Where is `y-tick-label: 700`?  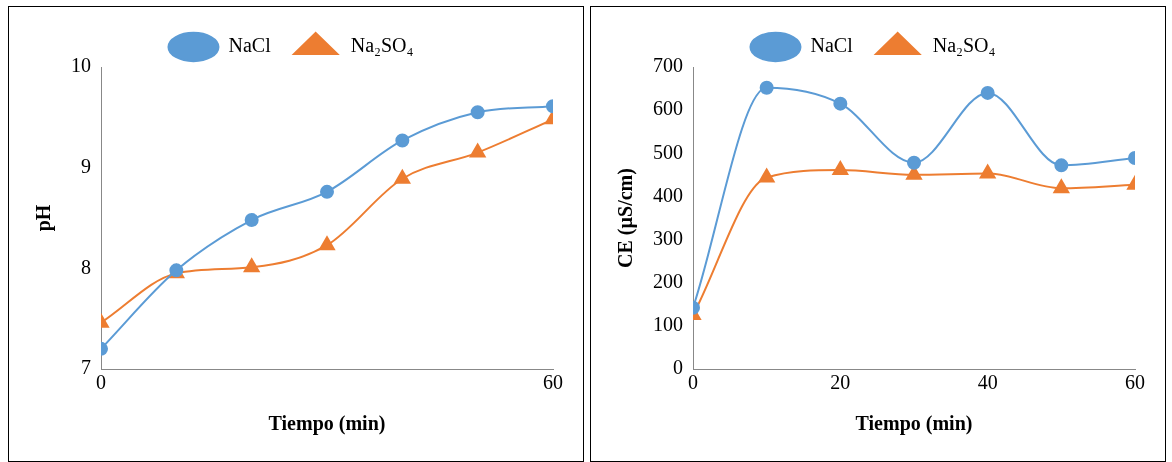
y-tick-label: 700 is located at coordinates (668, 65).